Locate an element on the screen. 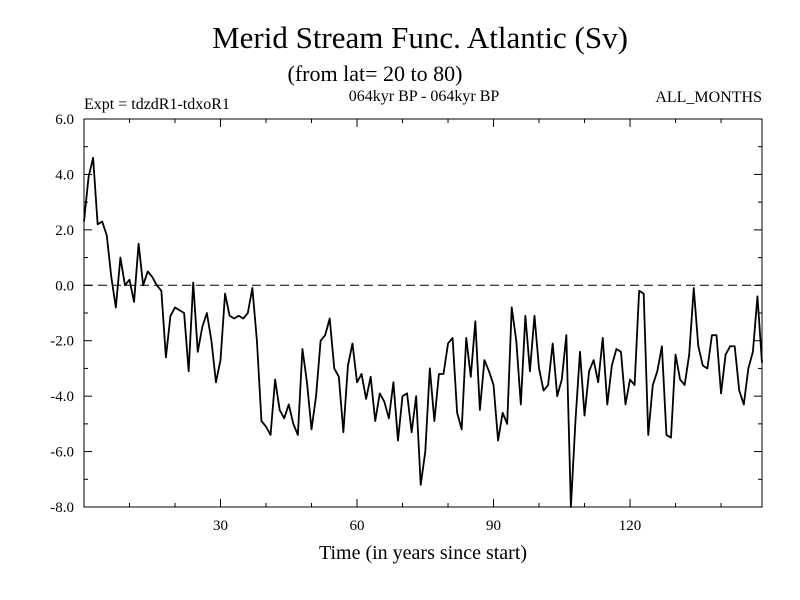 The width and height of the screenshot is (800, 600). y-tick-label: 6.0 is located at coordinates (64, 120).